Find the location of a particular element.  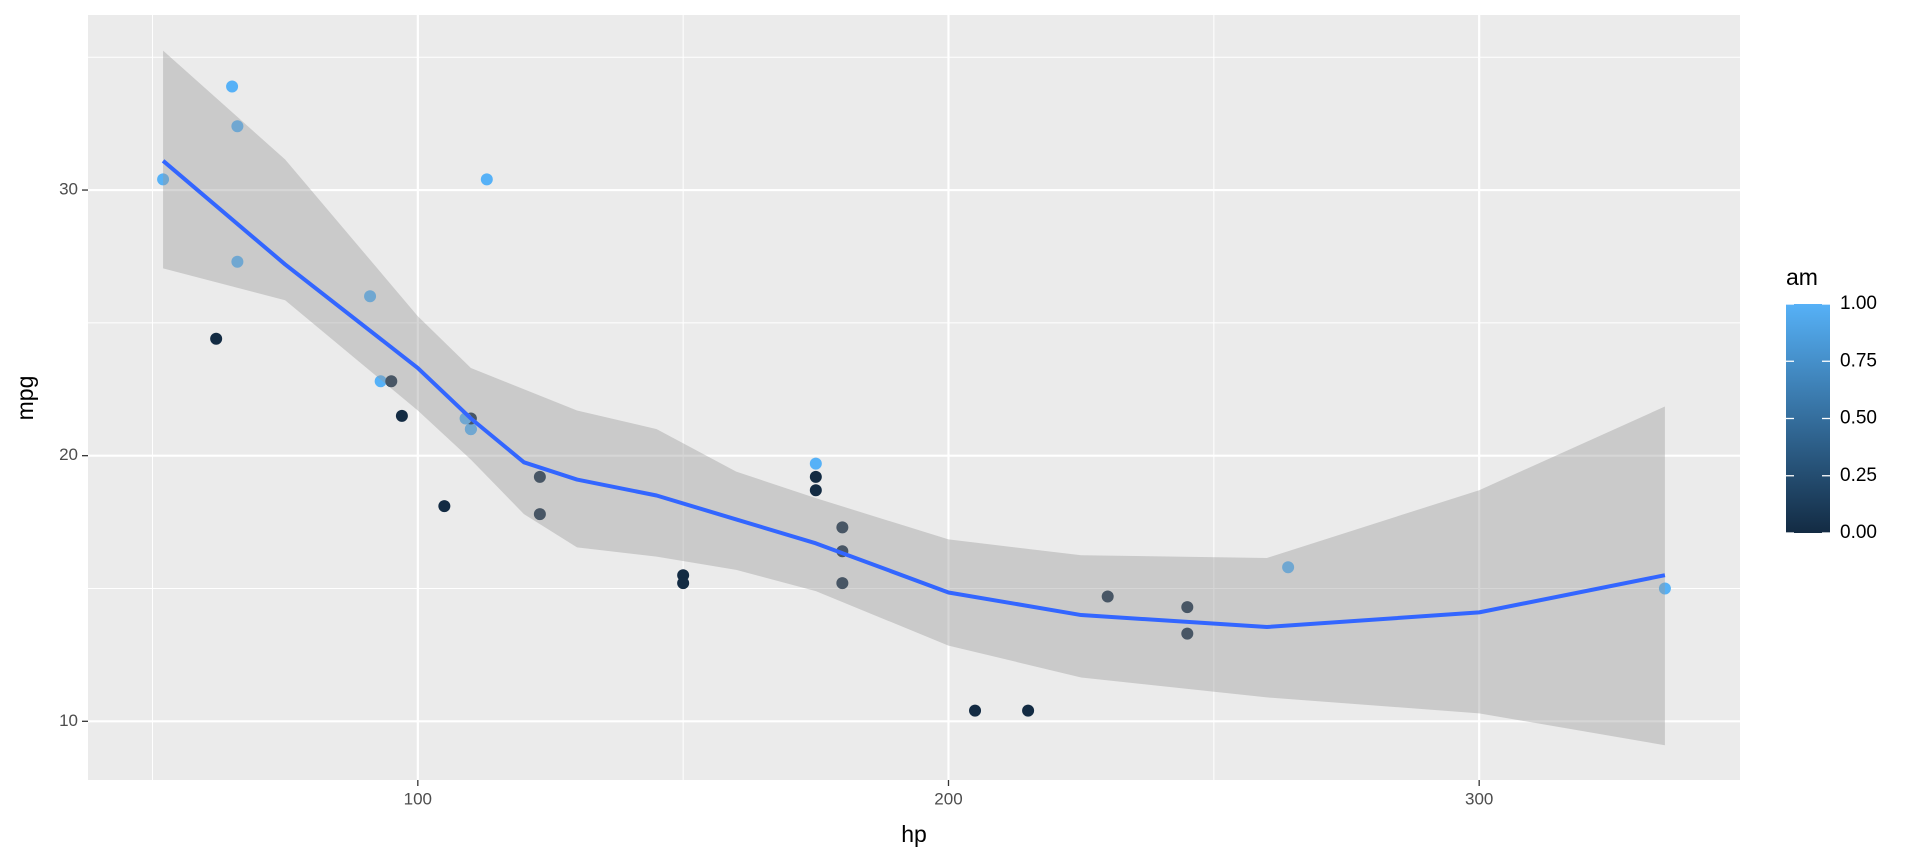

y-axis-title: mpg is located at coordinates (25, 398).